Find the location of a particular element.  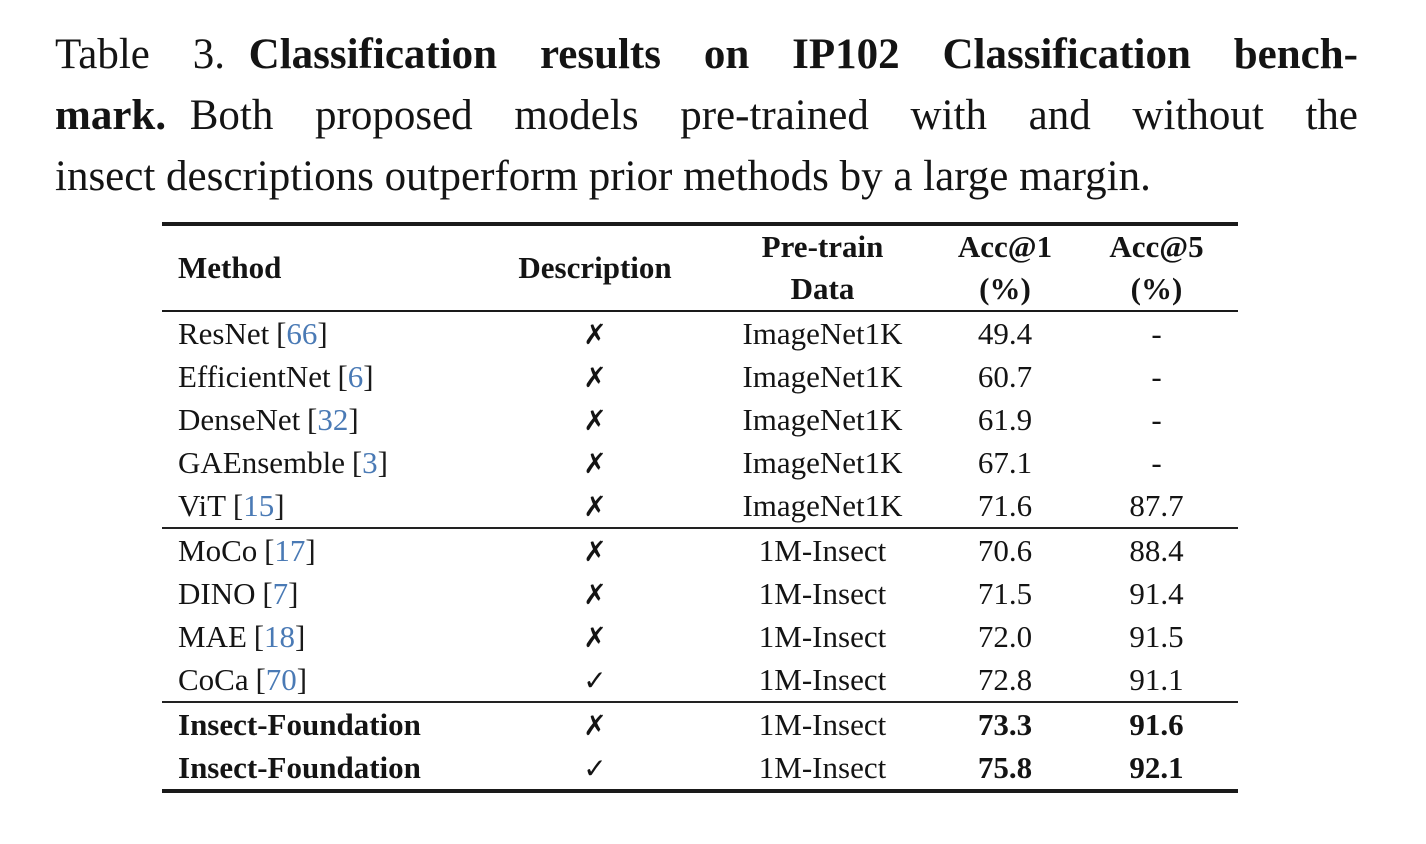

acc5-value: 87.7 is located at coordinates (1156, 505).